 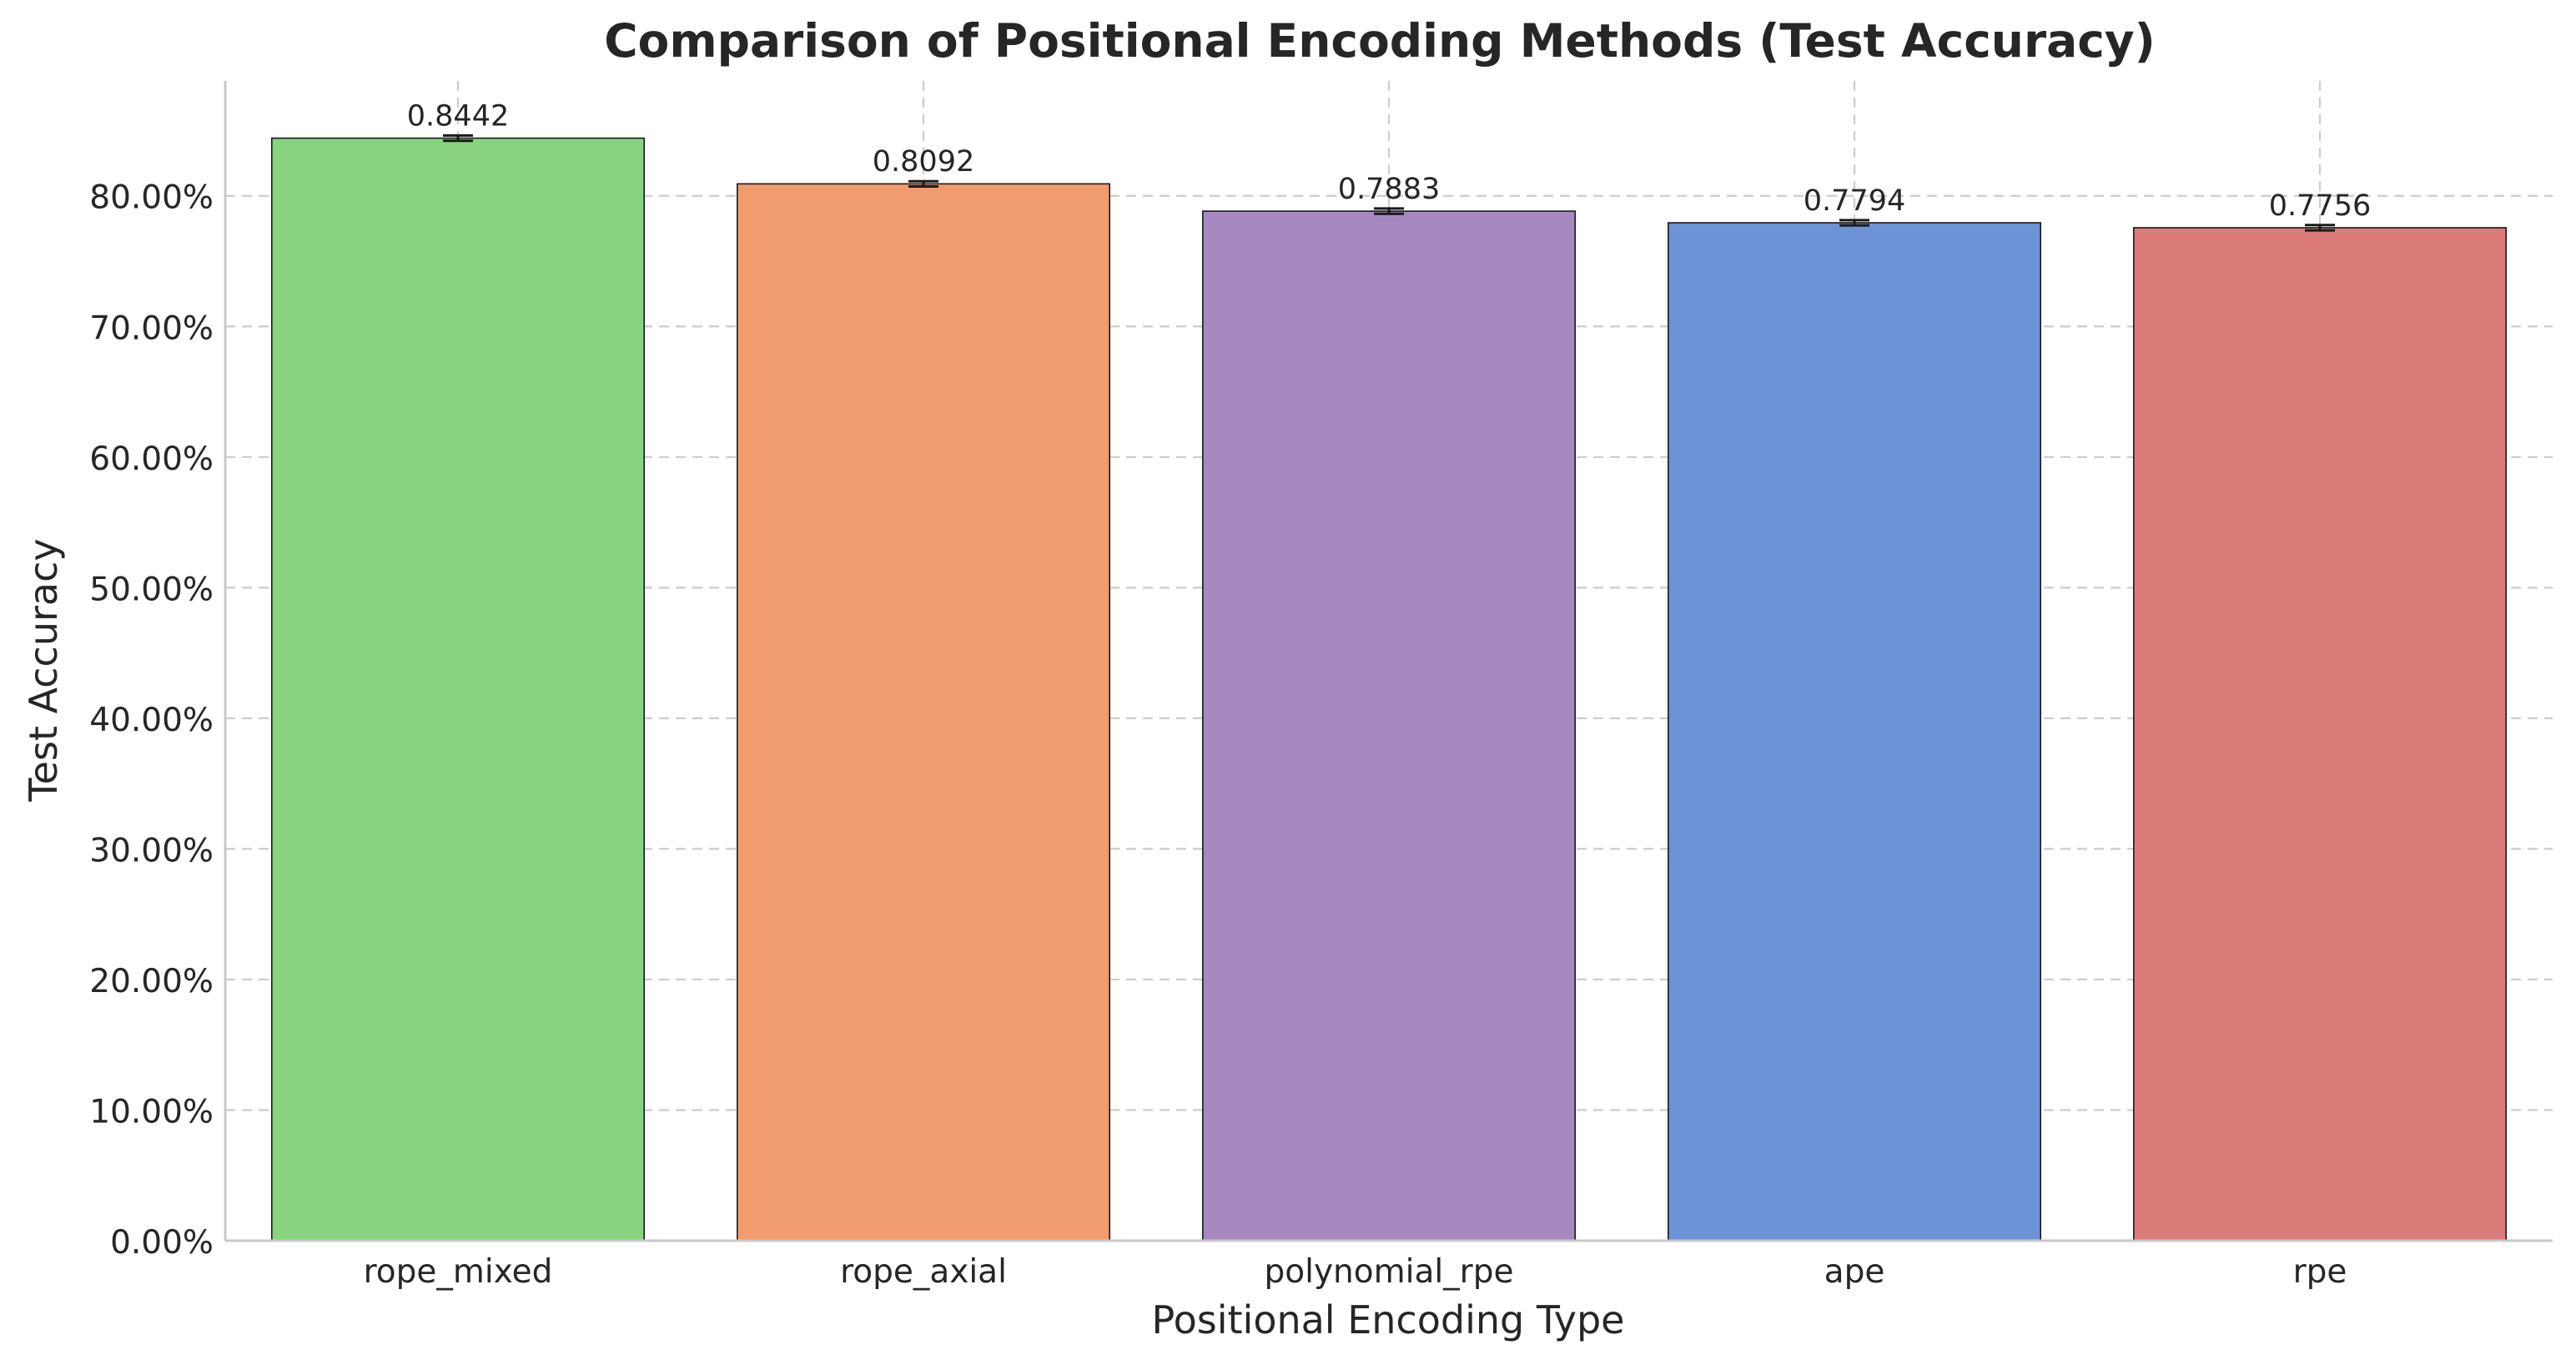 What do you see at coordinates (1855, 732) in the screenshot?
I see `bar-ape` at bounding box center [1855, 732].